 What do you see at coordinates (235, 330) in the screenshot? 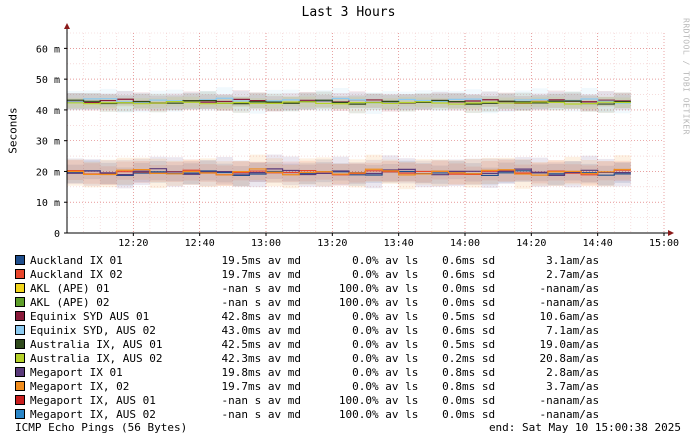
I see `legend-avg-median: 43.0` at bounding box center [235, 330].